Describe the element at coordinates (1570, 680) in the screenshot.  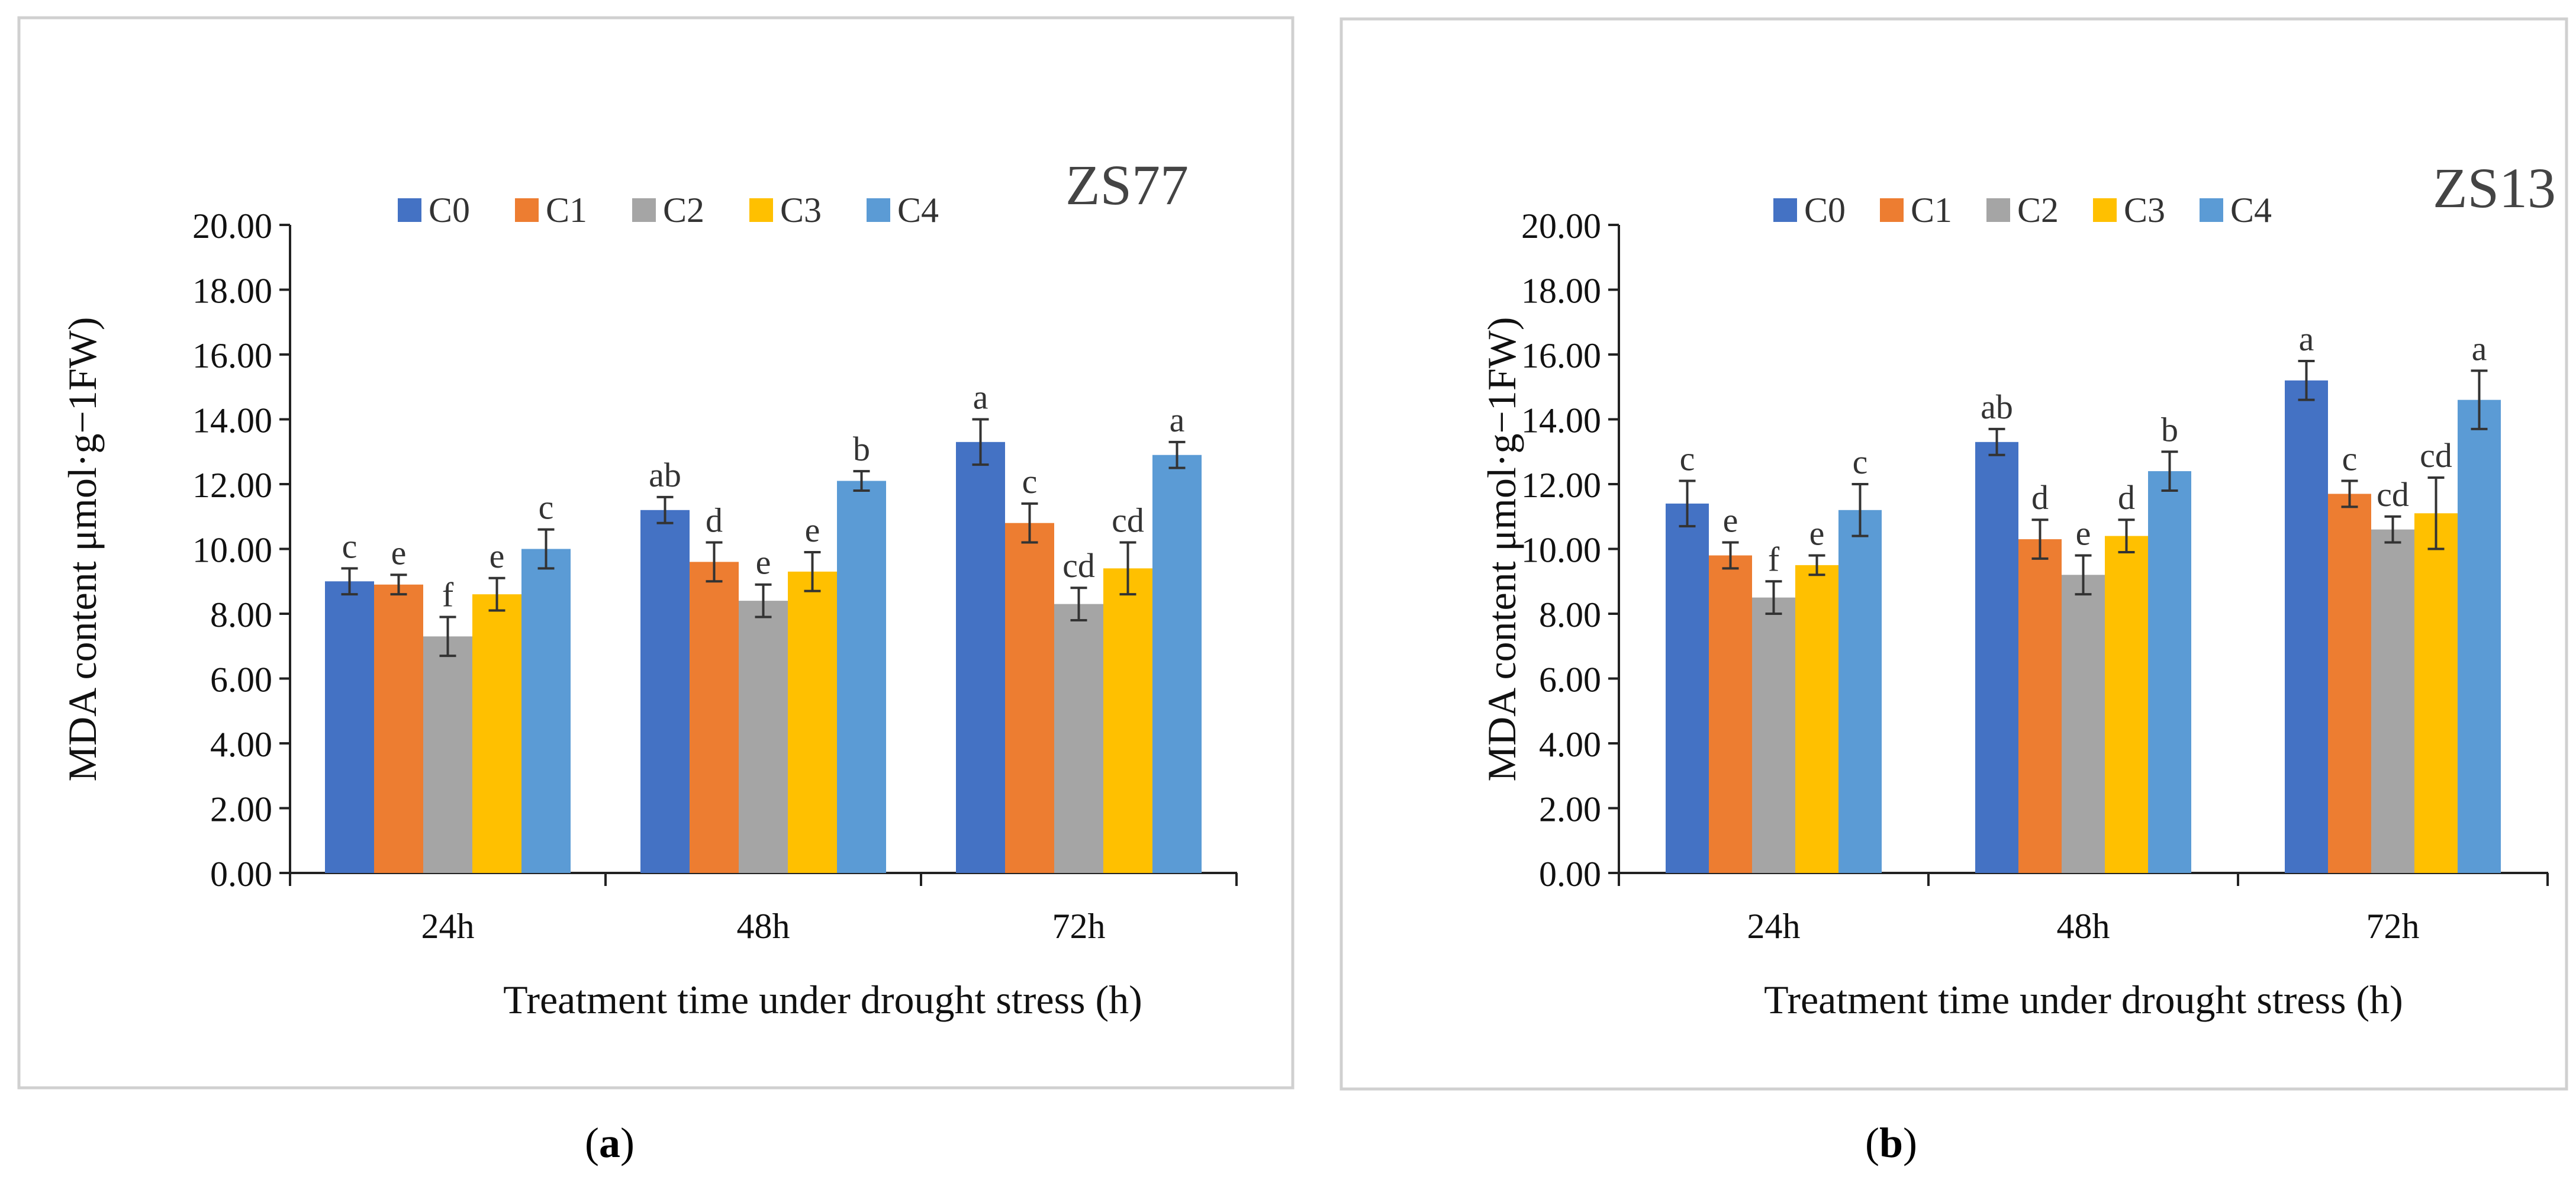
I see `y-tick-label: 6.00` at that location.